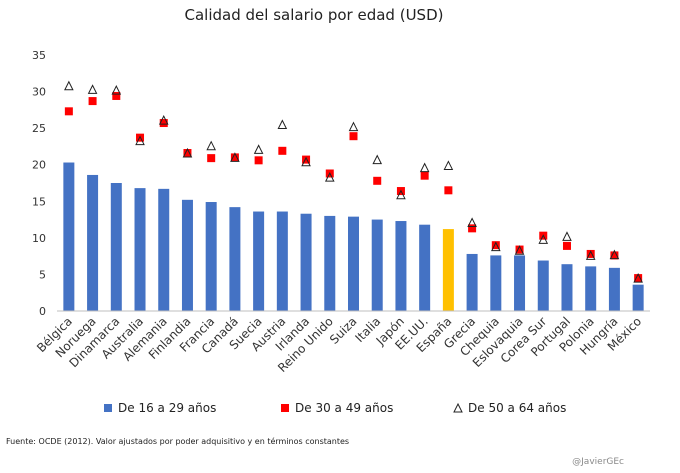  I want to click on bar-Suecia, so click(259, 261).